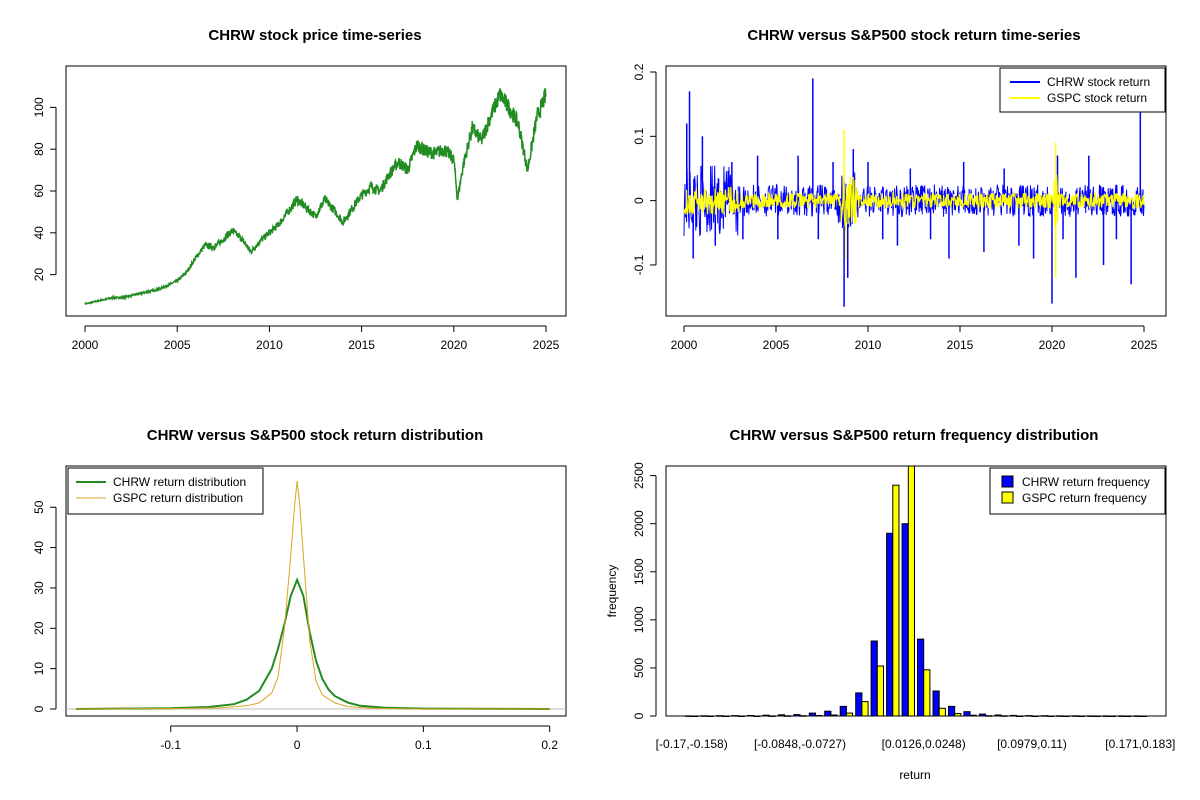  Describe the element at coordinates (39, 191) in the screenshot. I see `price-y-tick-label: 60` at that location.